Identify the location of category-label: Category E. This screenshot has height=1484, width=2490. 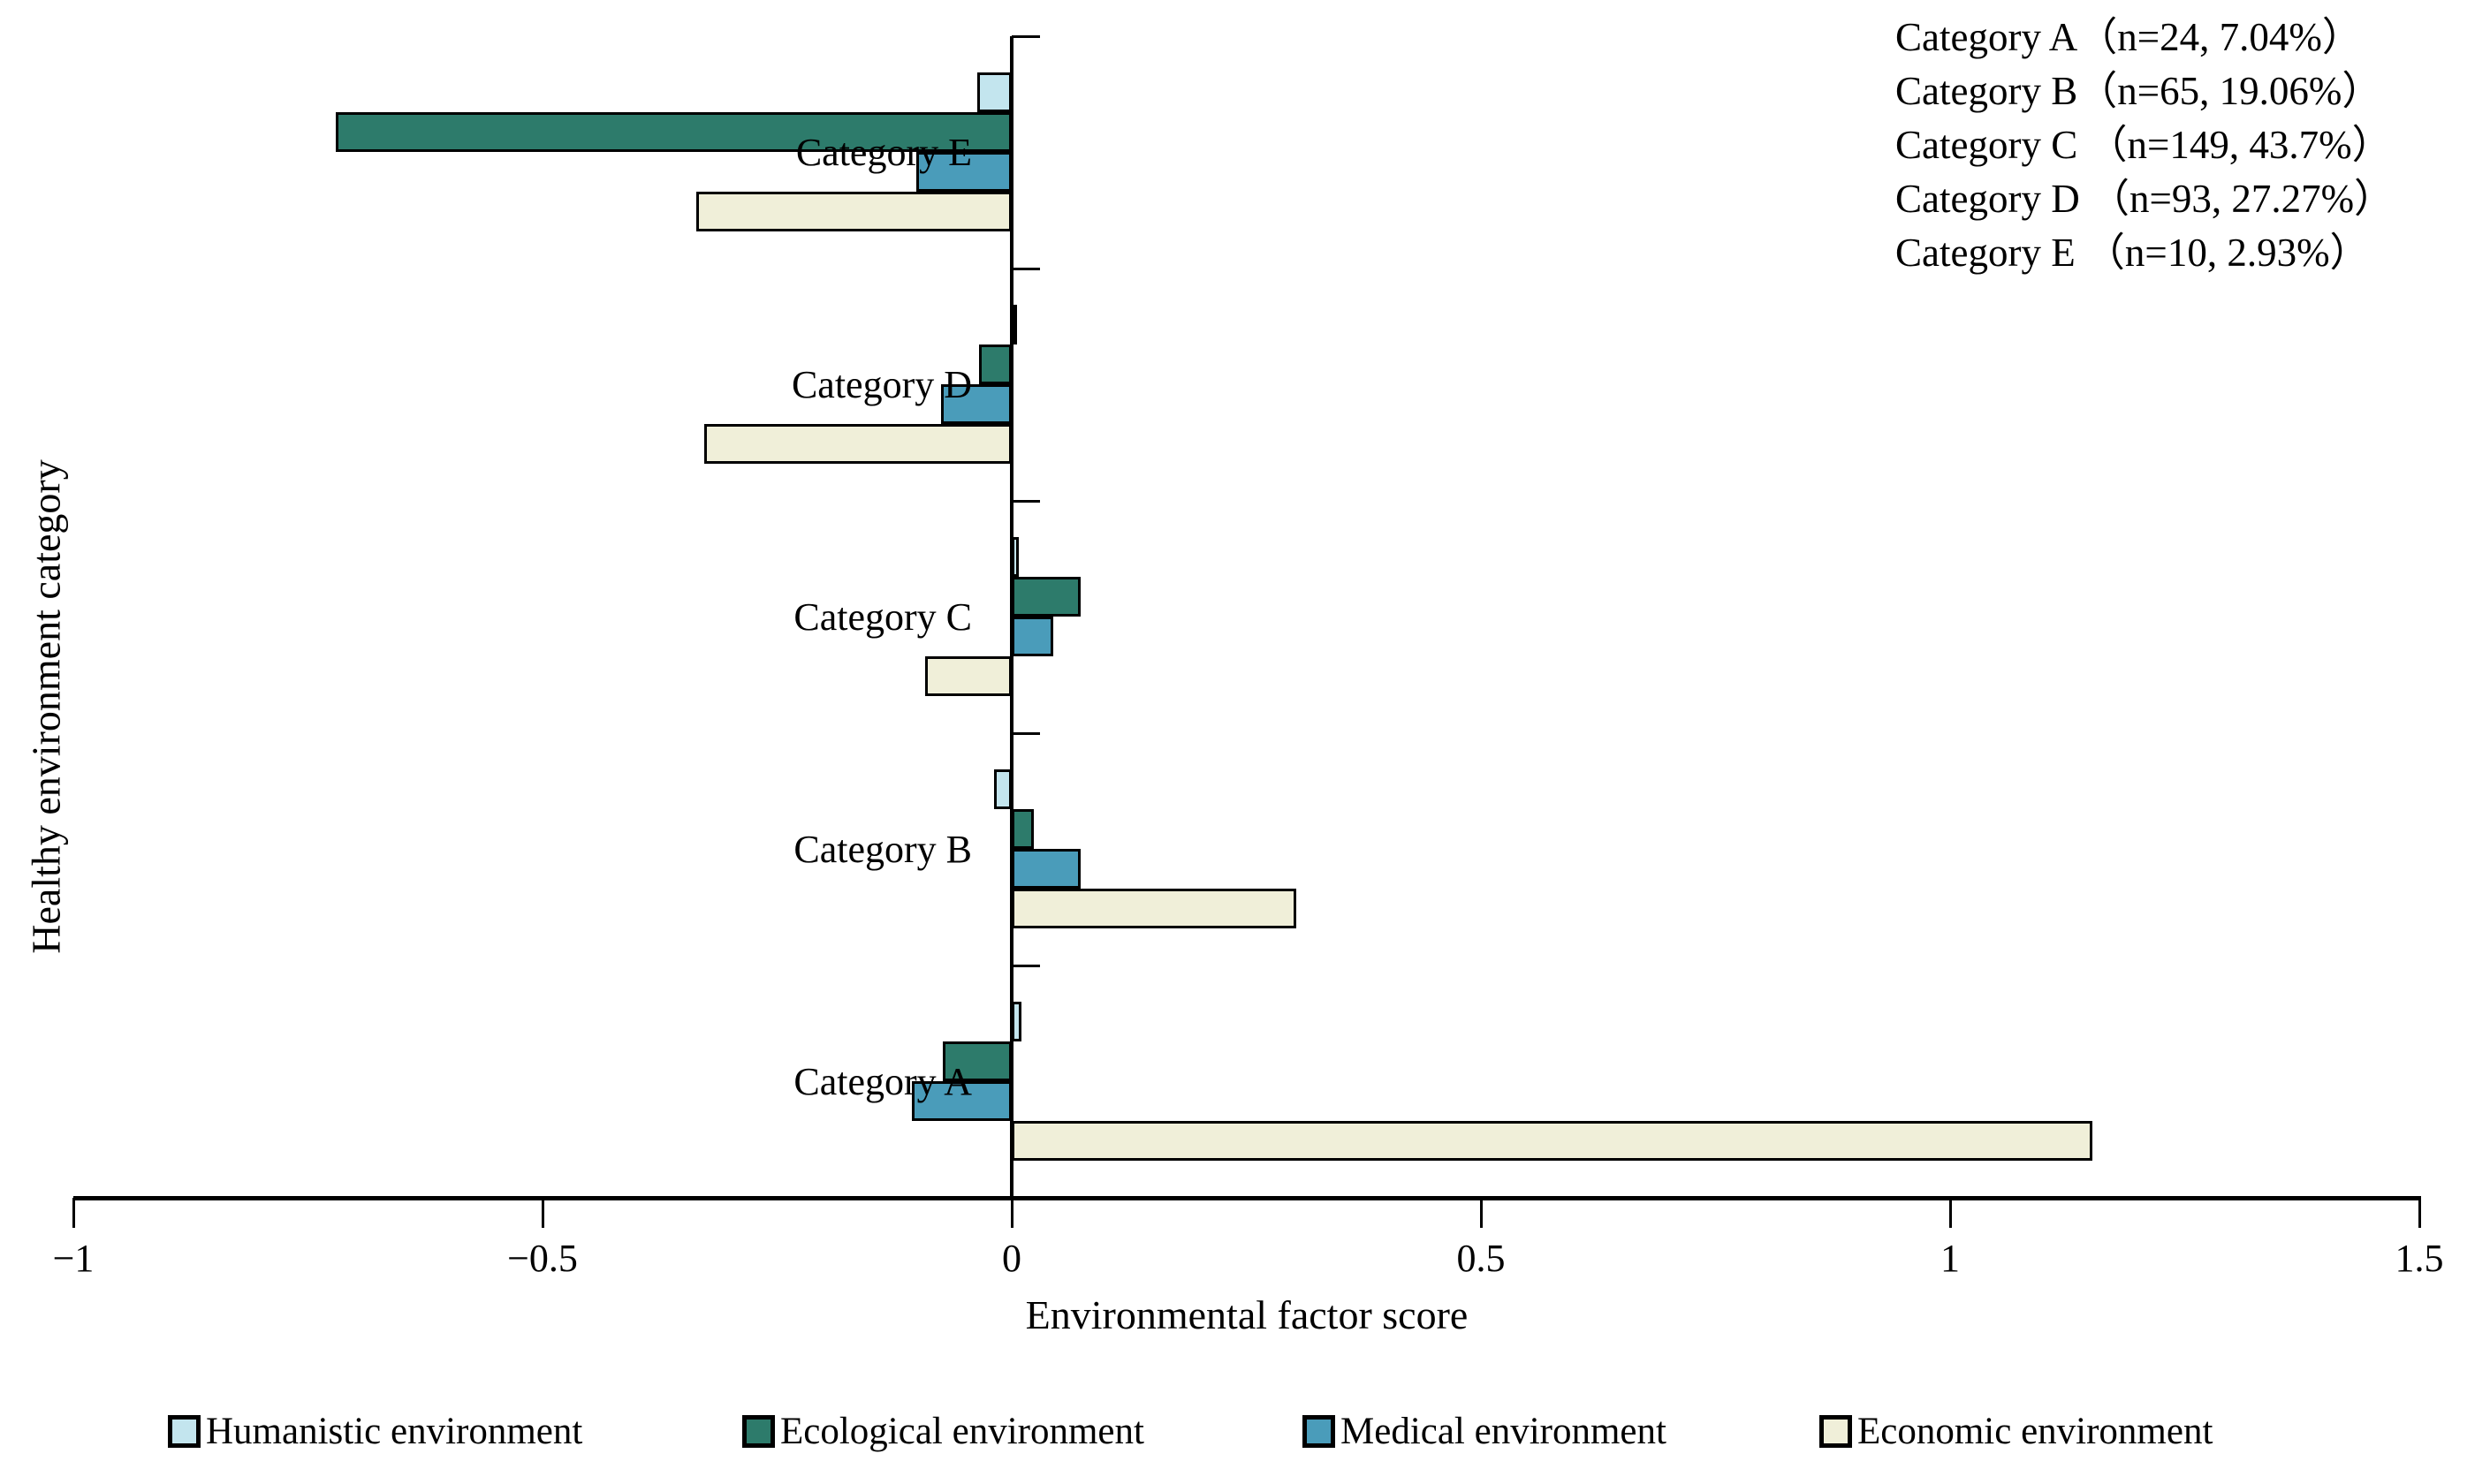
(883, 152).